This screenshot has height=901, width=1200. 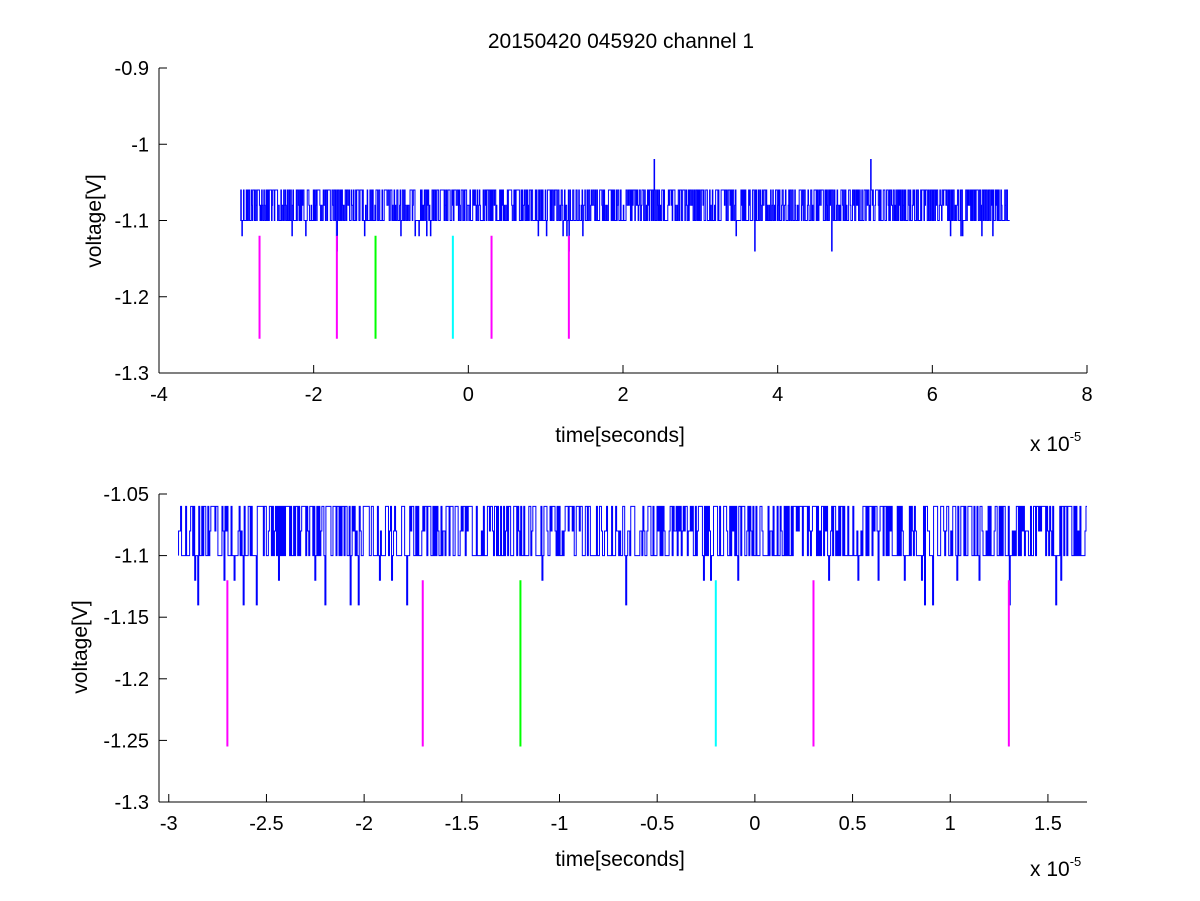 I want to click on bottom-plot-y-tick-label: -1.05, so click(x=126, y=495).